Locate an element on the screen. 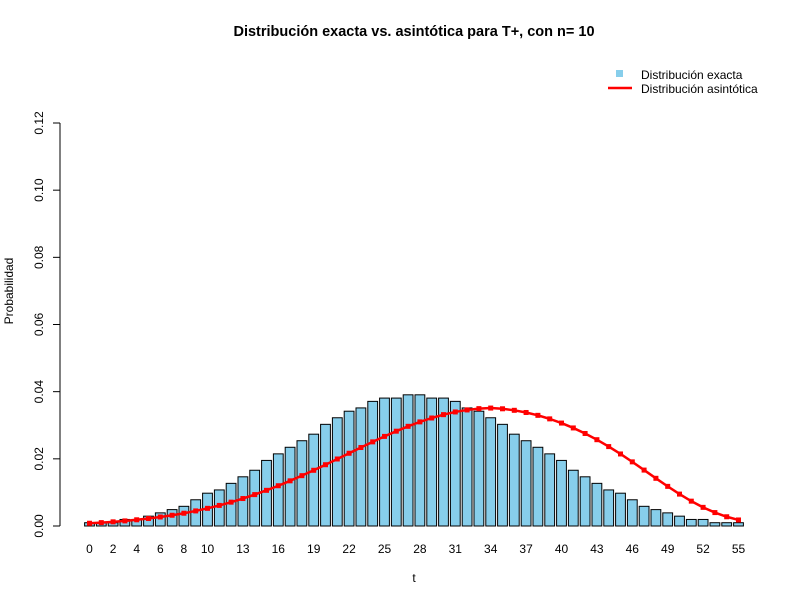  x-tick-label: 52 is located at coordinates (703, 549).